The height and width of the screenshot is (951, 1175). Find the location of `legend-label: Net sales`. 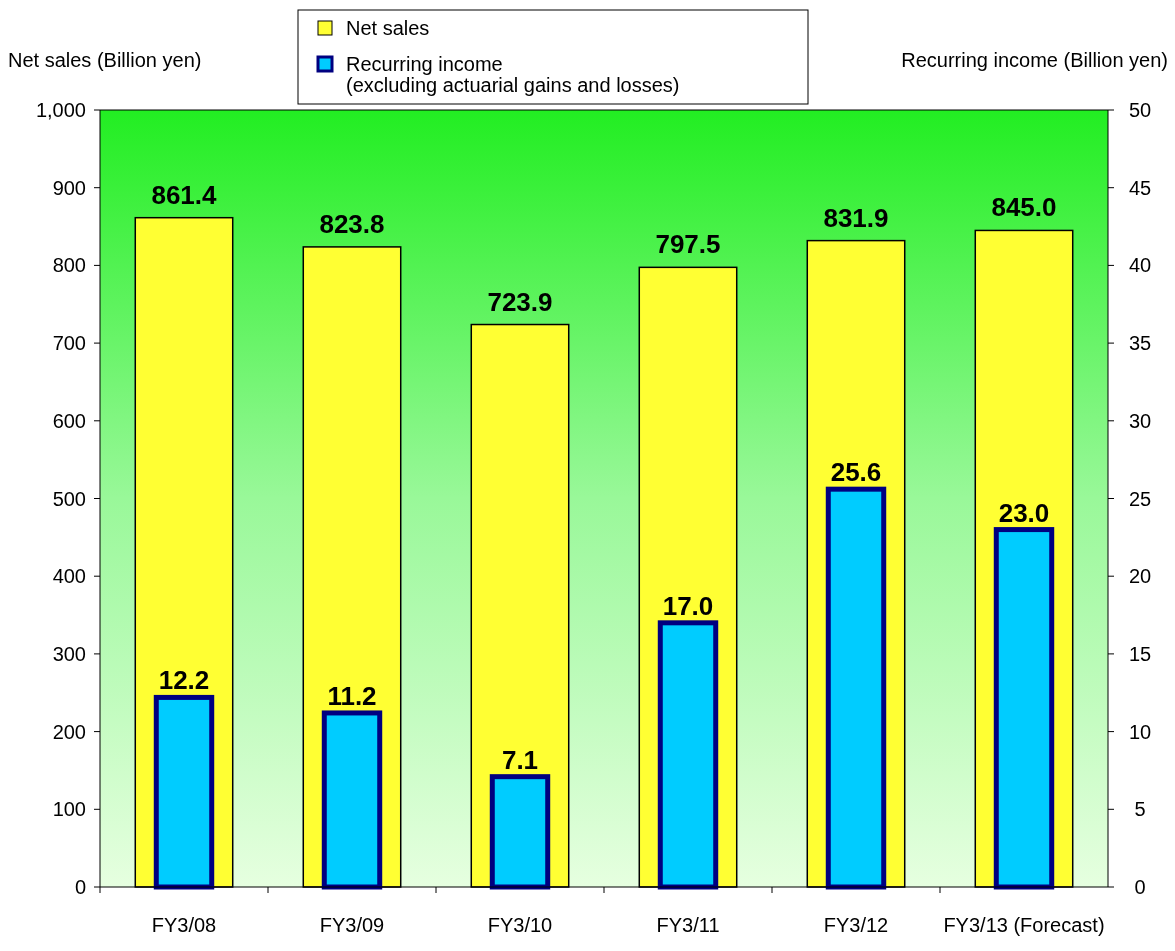

legend-label: Net sales is located at coordinates (388, 28).